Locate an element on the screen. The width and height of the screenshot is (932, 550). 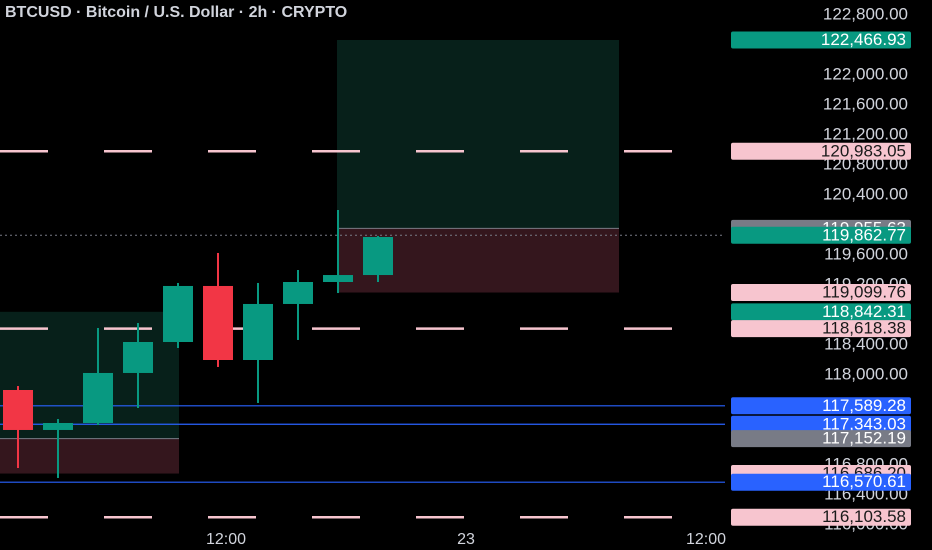
y-tick-label: 118,000.00 is located at coordinates (866, 373).